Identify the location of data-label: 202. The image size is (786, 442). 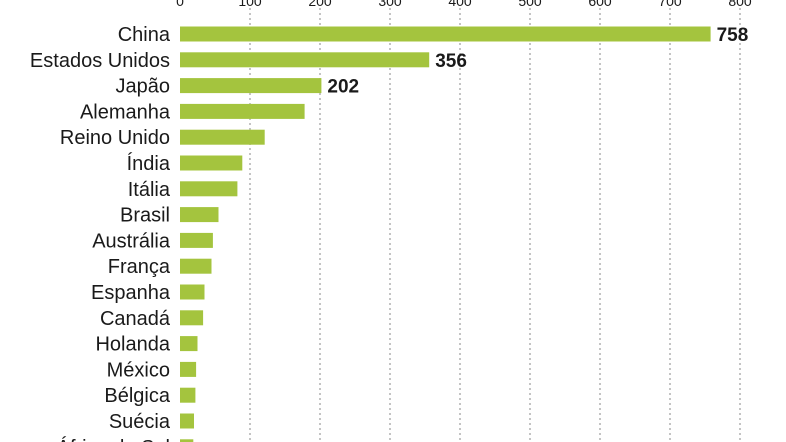
(343, 87).